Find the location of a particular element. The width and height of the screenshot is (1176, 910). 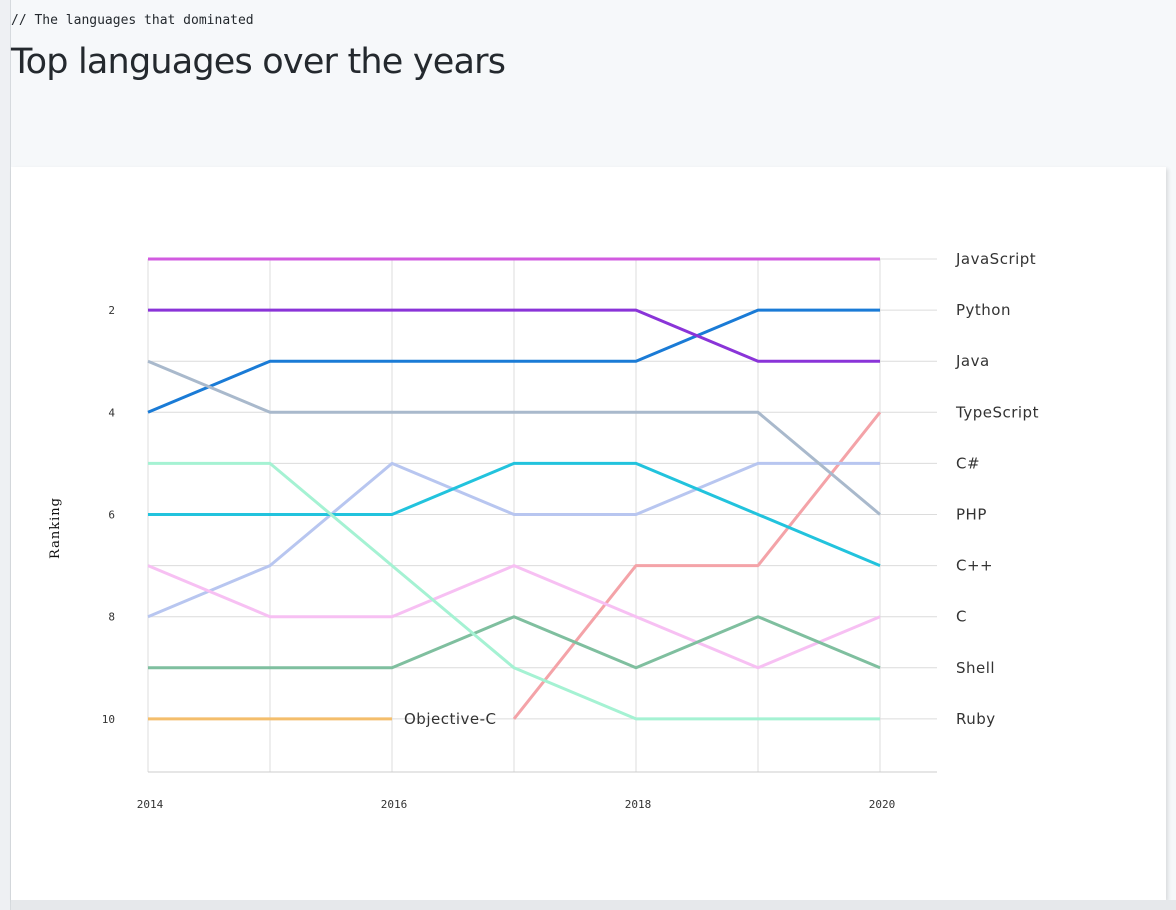

section-eyebrow: // The languages that dominated is located at coordinates (132, 20).